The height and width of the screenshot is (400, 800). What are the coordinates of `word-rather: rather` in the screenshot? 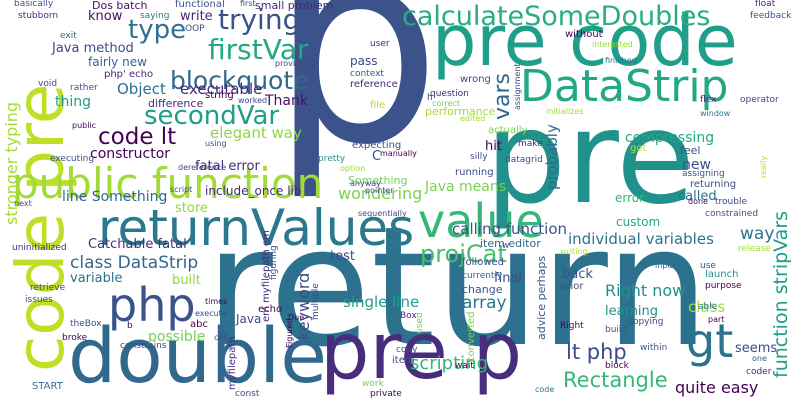 It's located at (84, 88).